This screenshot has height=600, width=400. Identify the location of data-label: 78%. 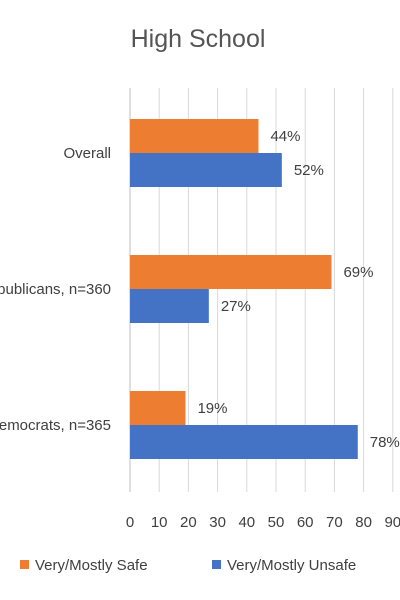
(385, 442).